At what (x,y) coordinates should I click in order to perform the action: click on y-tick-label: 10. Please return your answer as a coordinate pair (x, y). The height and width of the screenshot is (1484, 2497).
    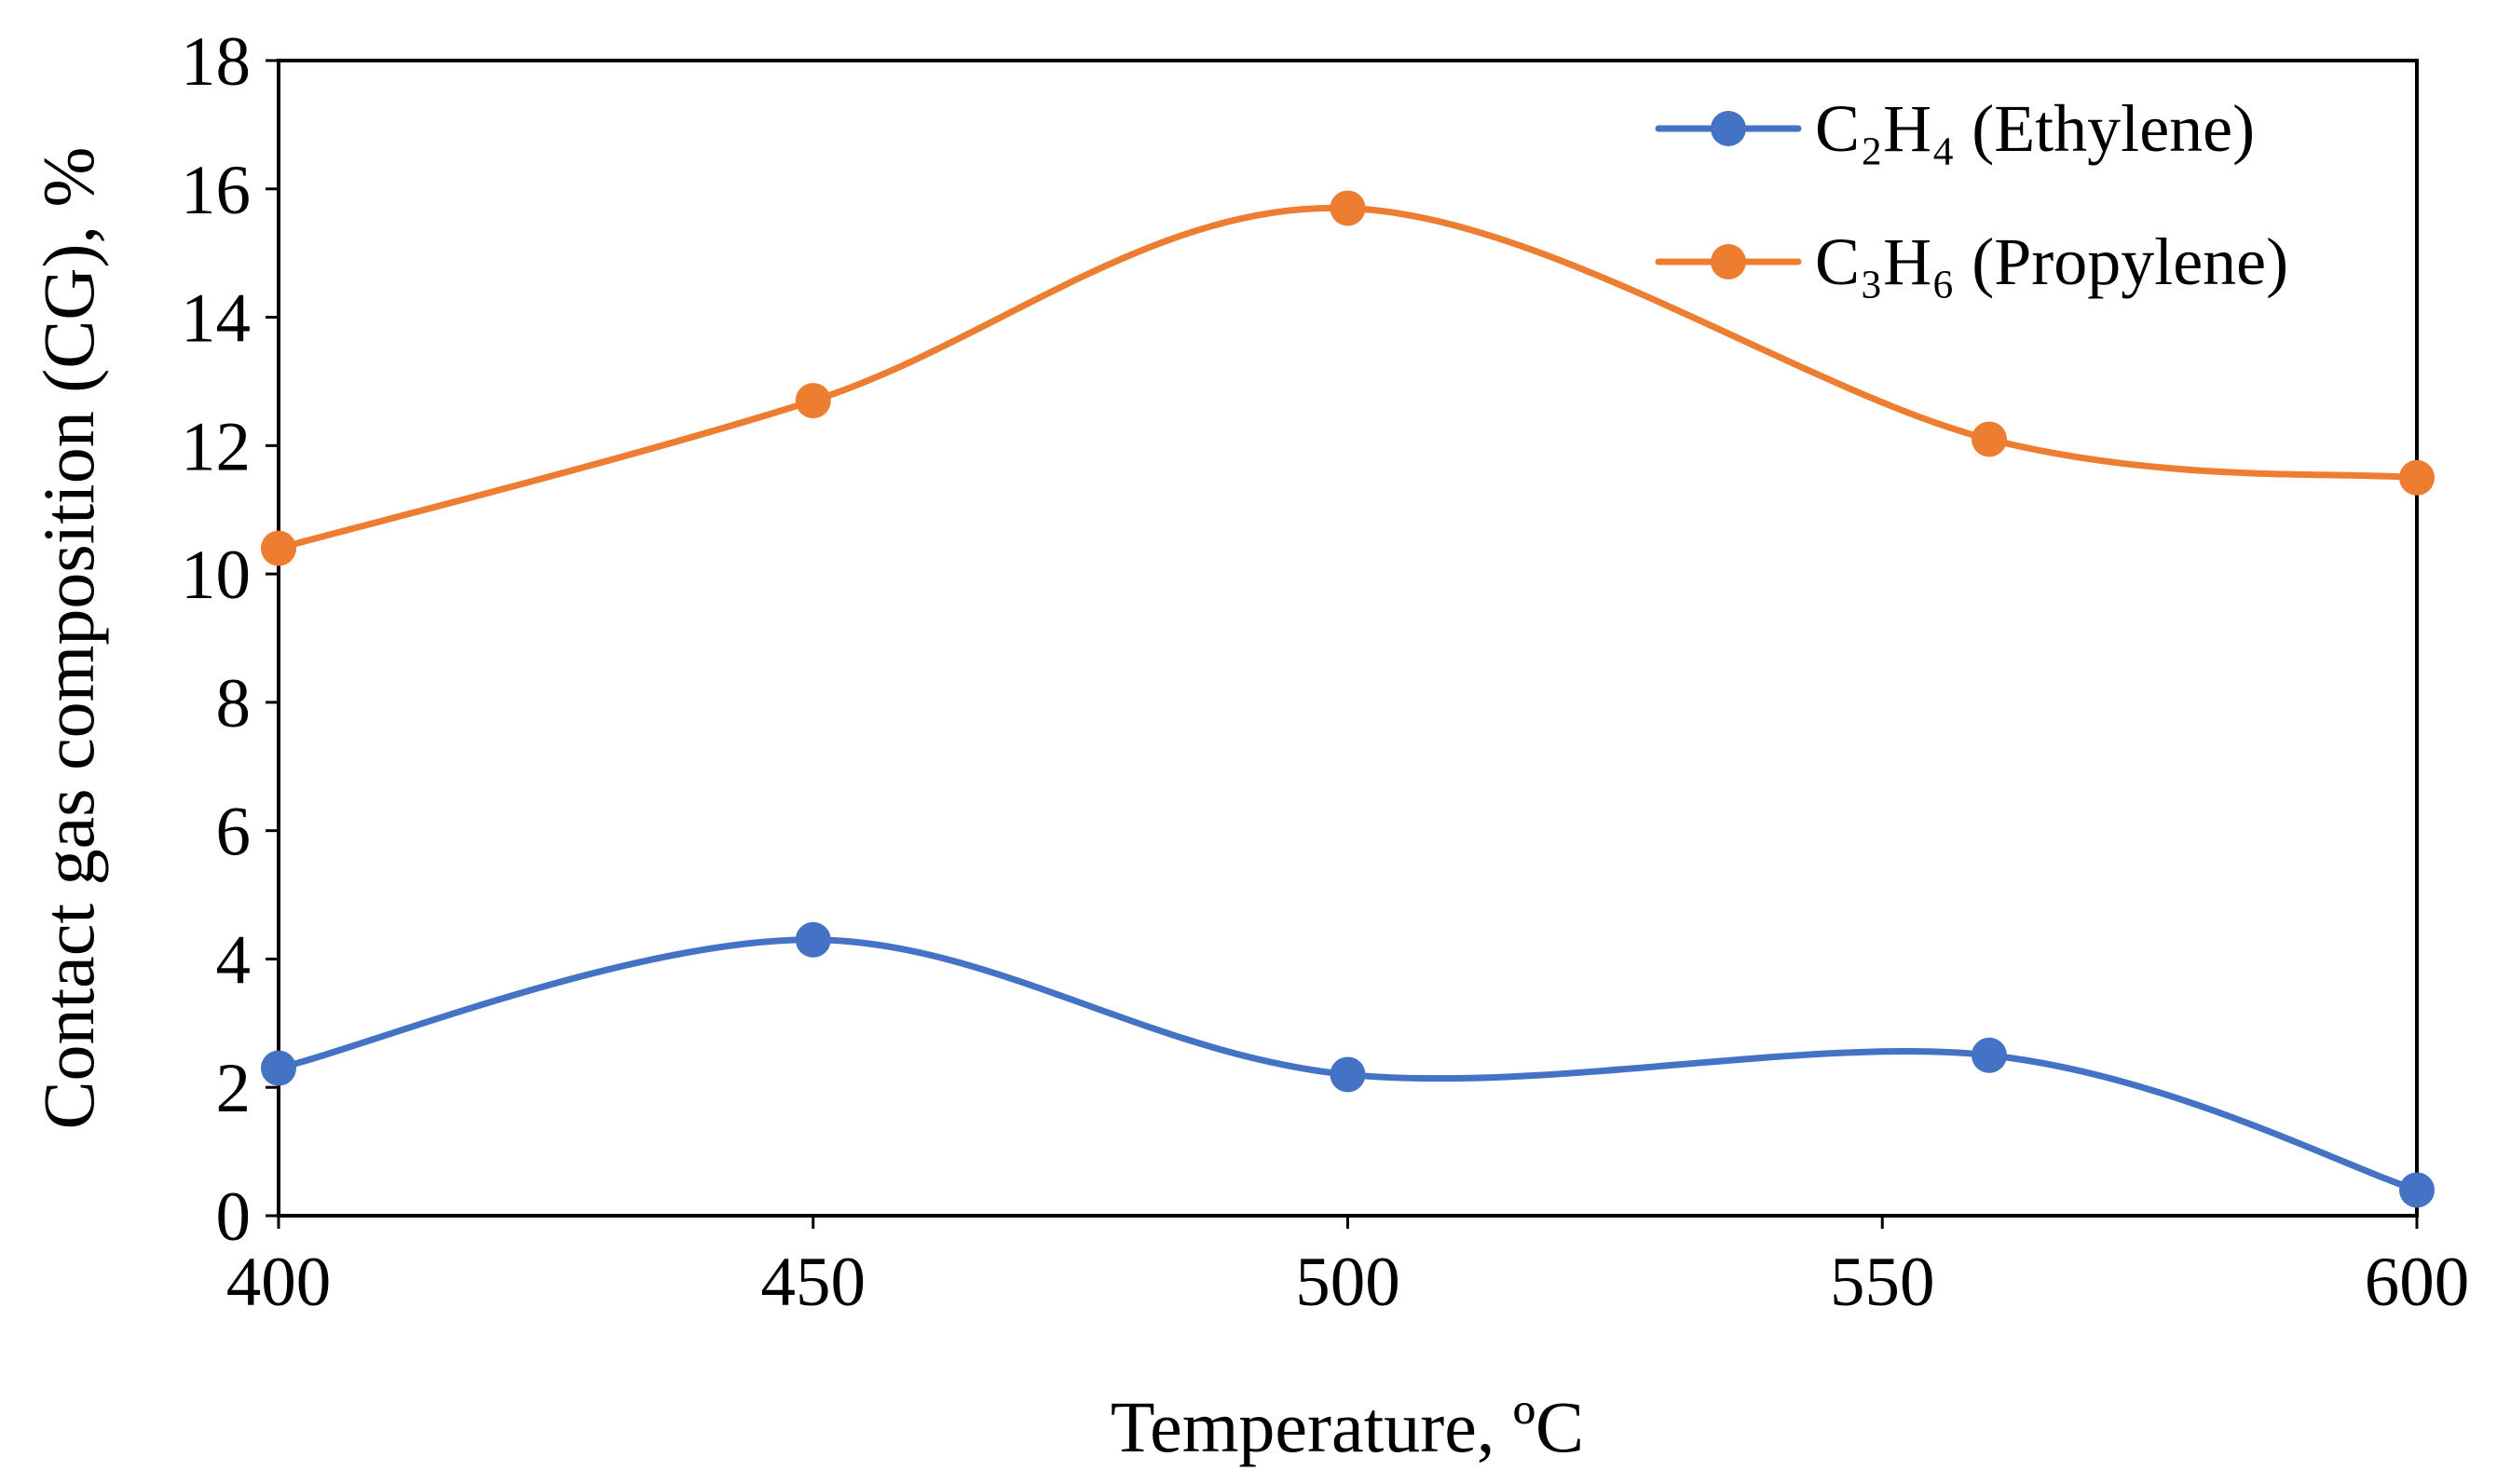
    Looking at the image, I should click on (216, 575).